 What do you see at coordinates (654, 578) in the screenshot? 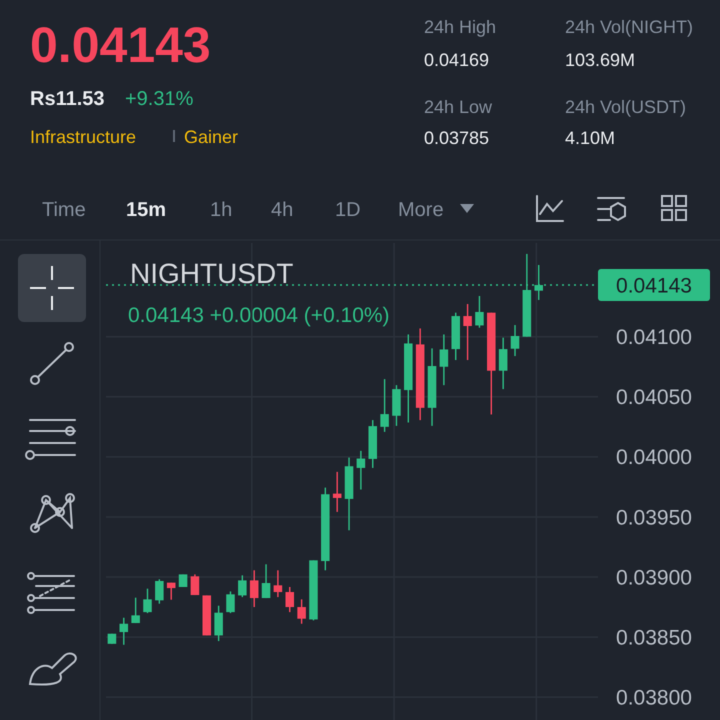
I see `y-tick-label: 0.03900` at bounding box center [654, 578].